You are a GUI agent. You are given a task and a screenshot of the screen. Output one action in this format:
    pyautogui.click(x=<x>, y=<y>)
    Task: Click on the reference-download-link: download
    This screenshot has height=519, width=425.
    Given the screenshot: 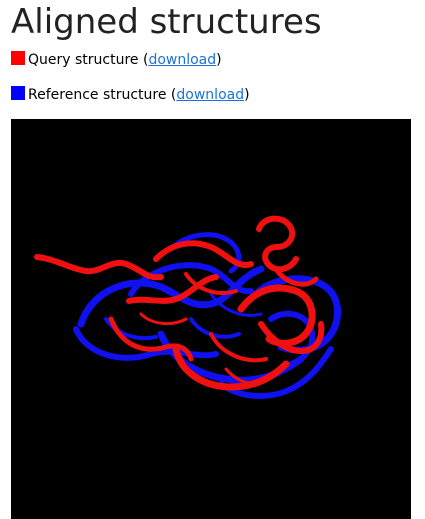 What is the action you would take?
    pyautogui.click(x=210, y=95)
    